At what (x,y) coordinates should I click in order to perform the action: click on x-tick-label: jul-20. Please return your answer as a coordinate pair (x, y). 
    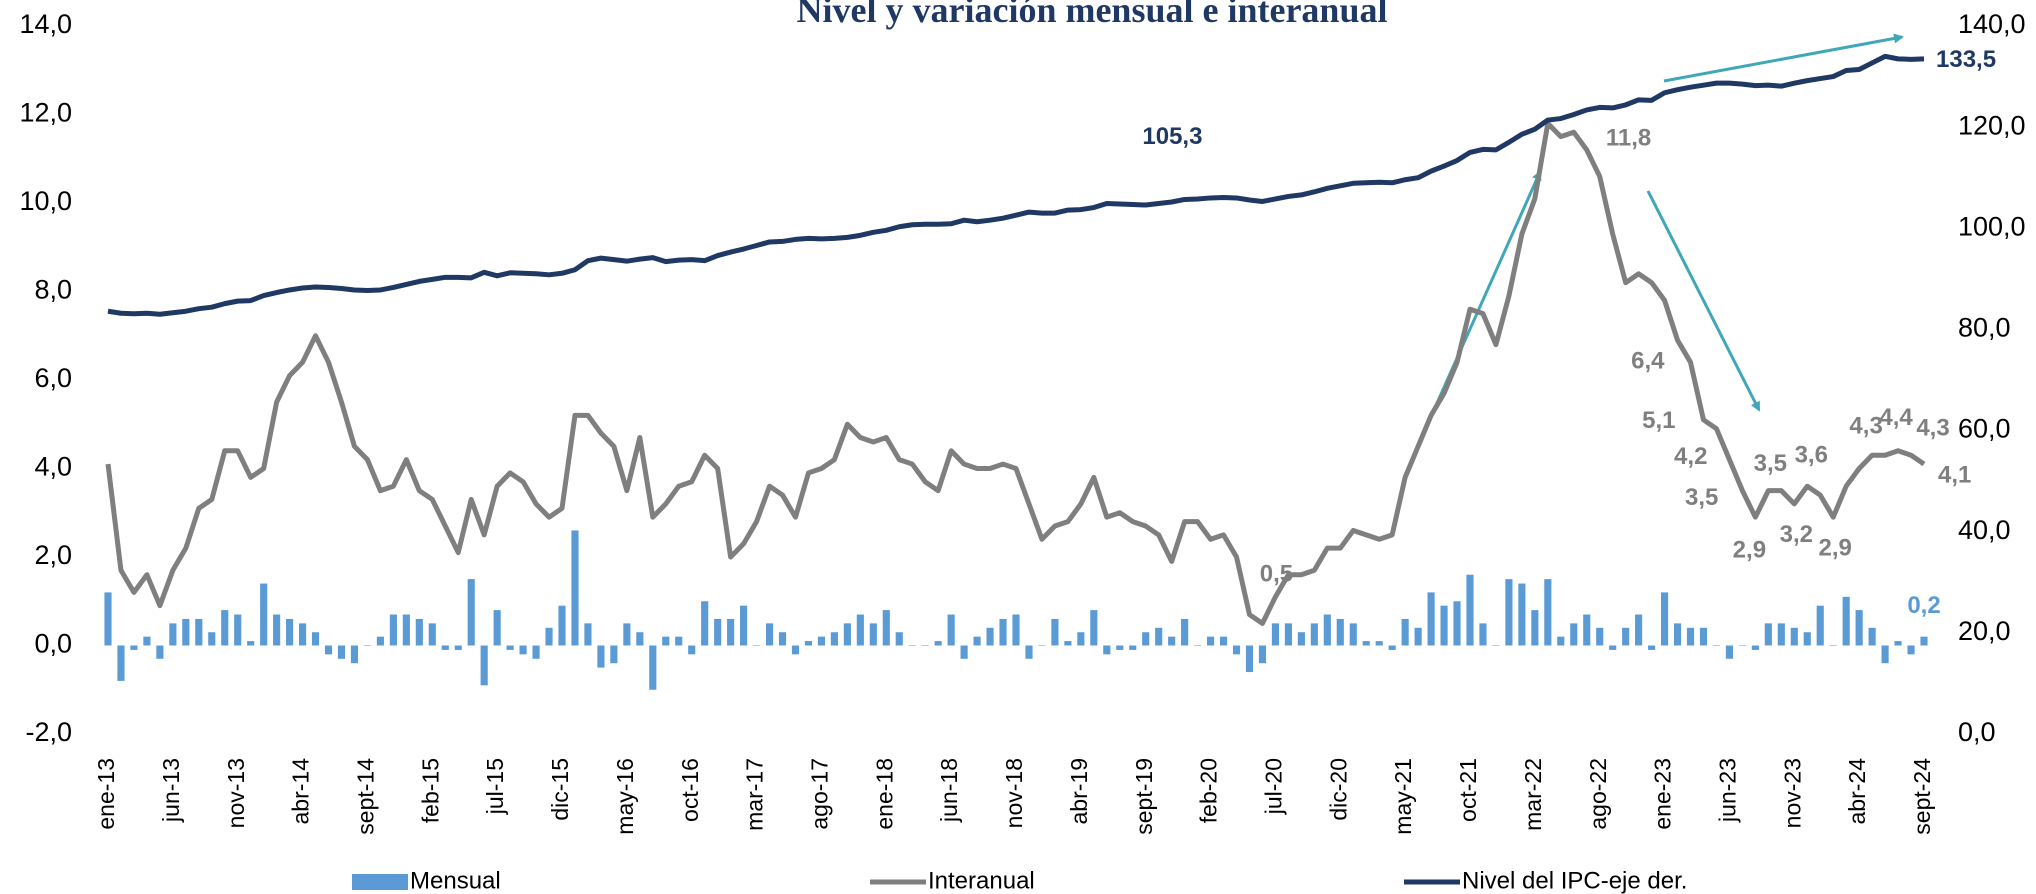
    Looking at the image, I should click on (1274, 786).